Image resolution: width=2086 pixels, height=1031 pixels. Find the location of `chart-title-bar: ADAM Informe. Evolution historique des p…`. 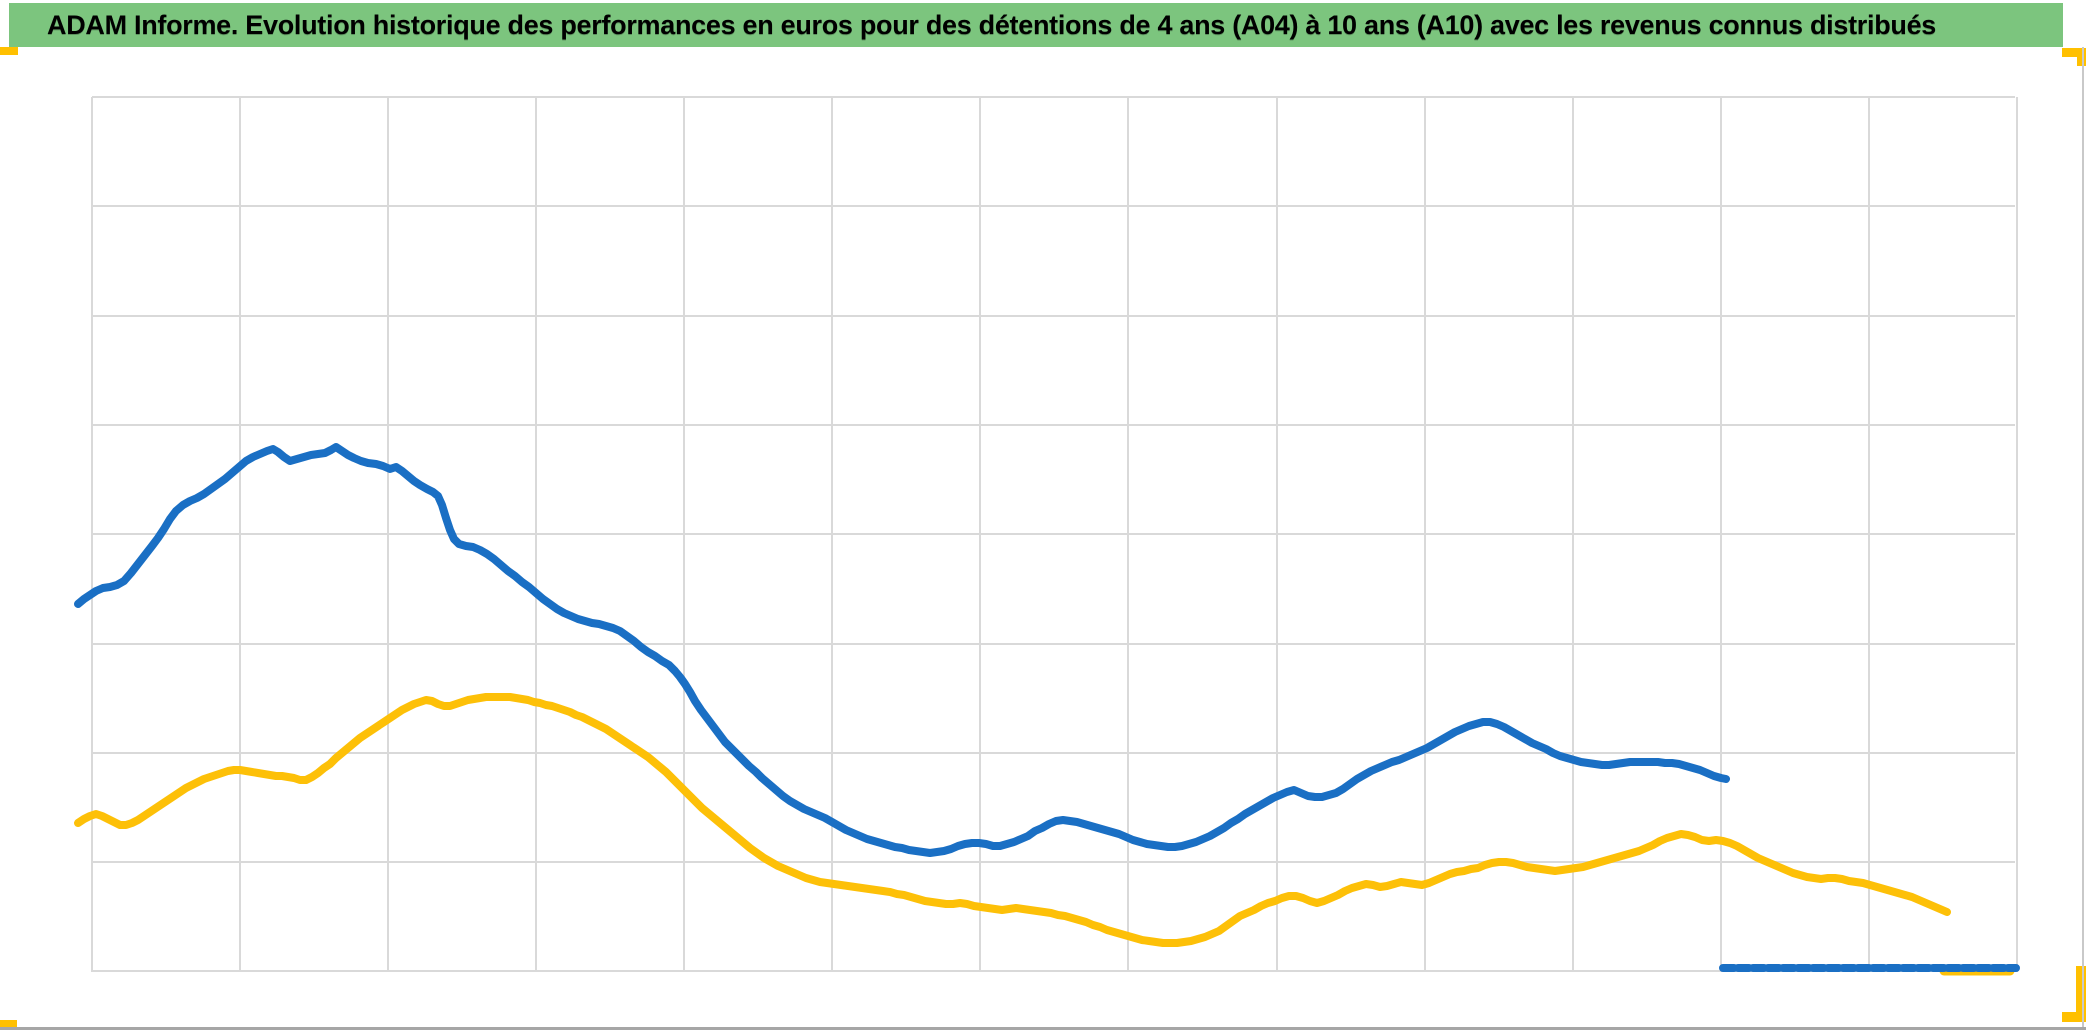

chart-title-bar: ADAM Informe. Evolution historique des p… is located at coordinates (1036, 25).